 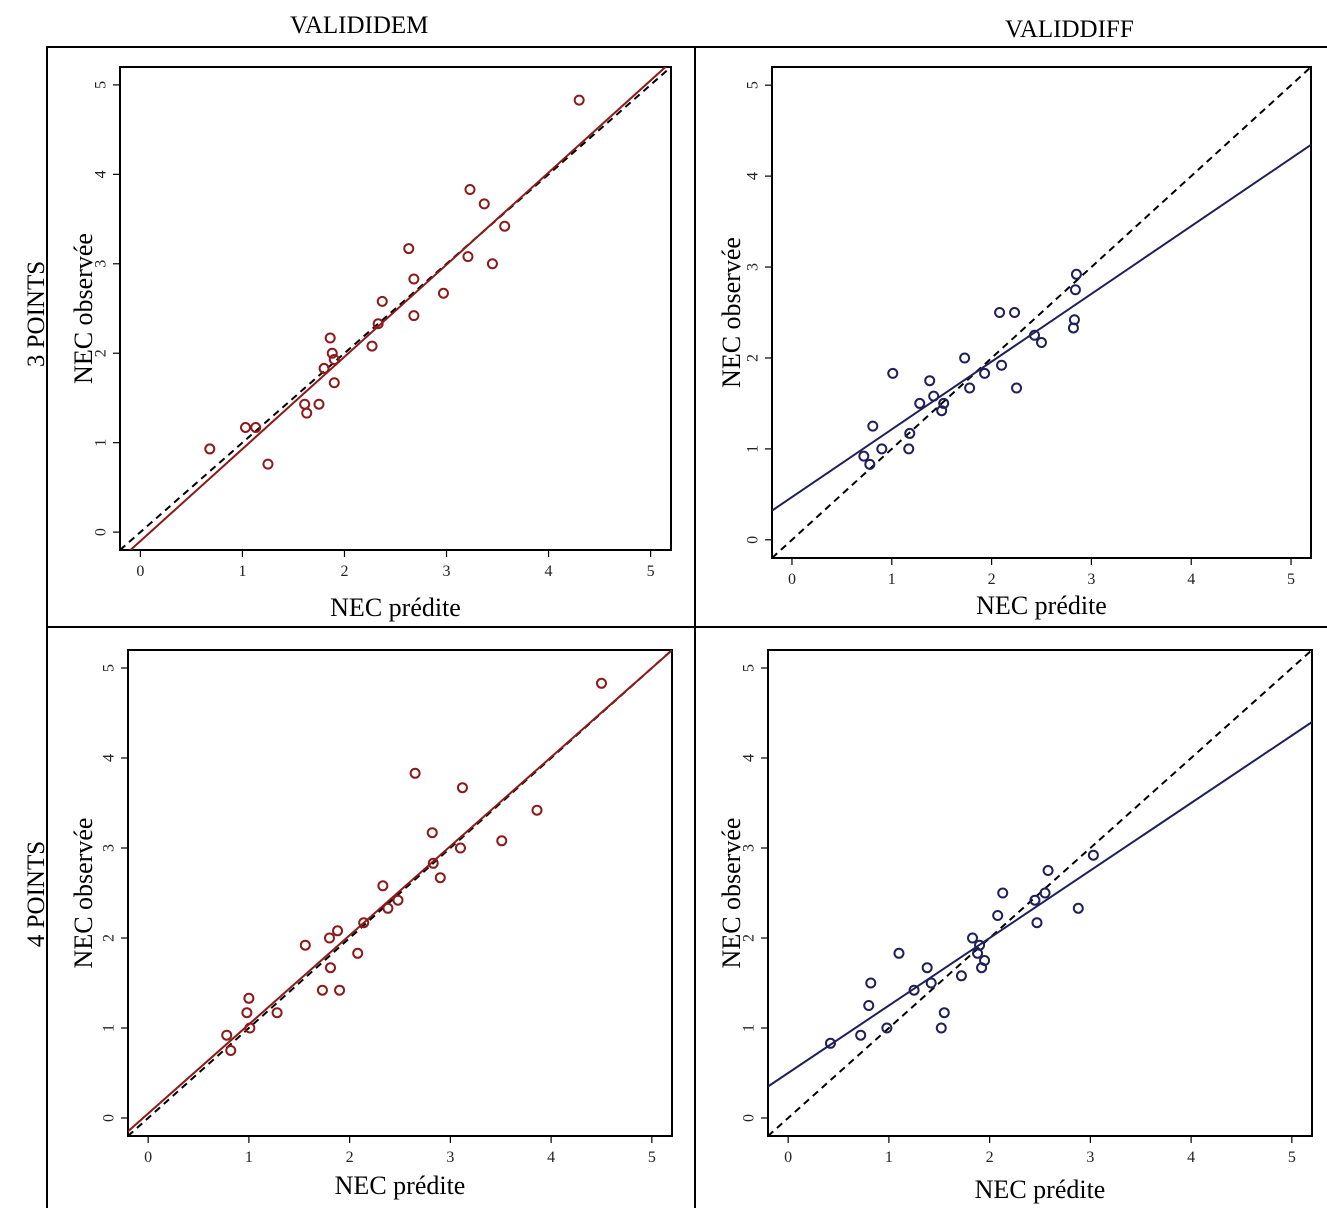 What do you see at coordinates (109, 848) in the screenshot?
I see `y-tick-label: 3` at bounding box center [109, 848].